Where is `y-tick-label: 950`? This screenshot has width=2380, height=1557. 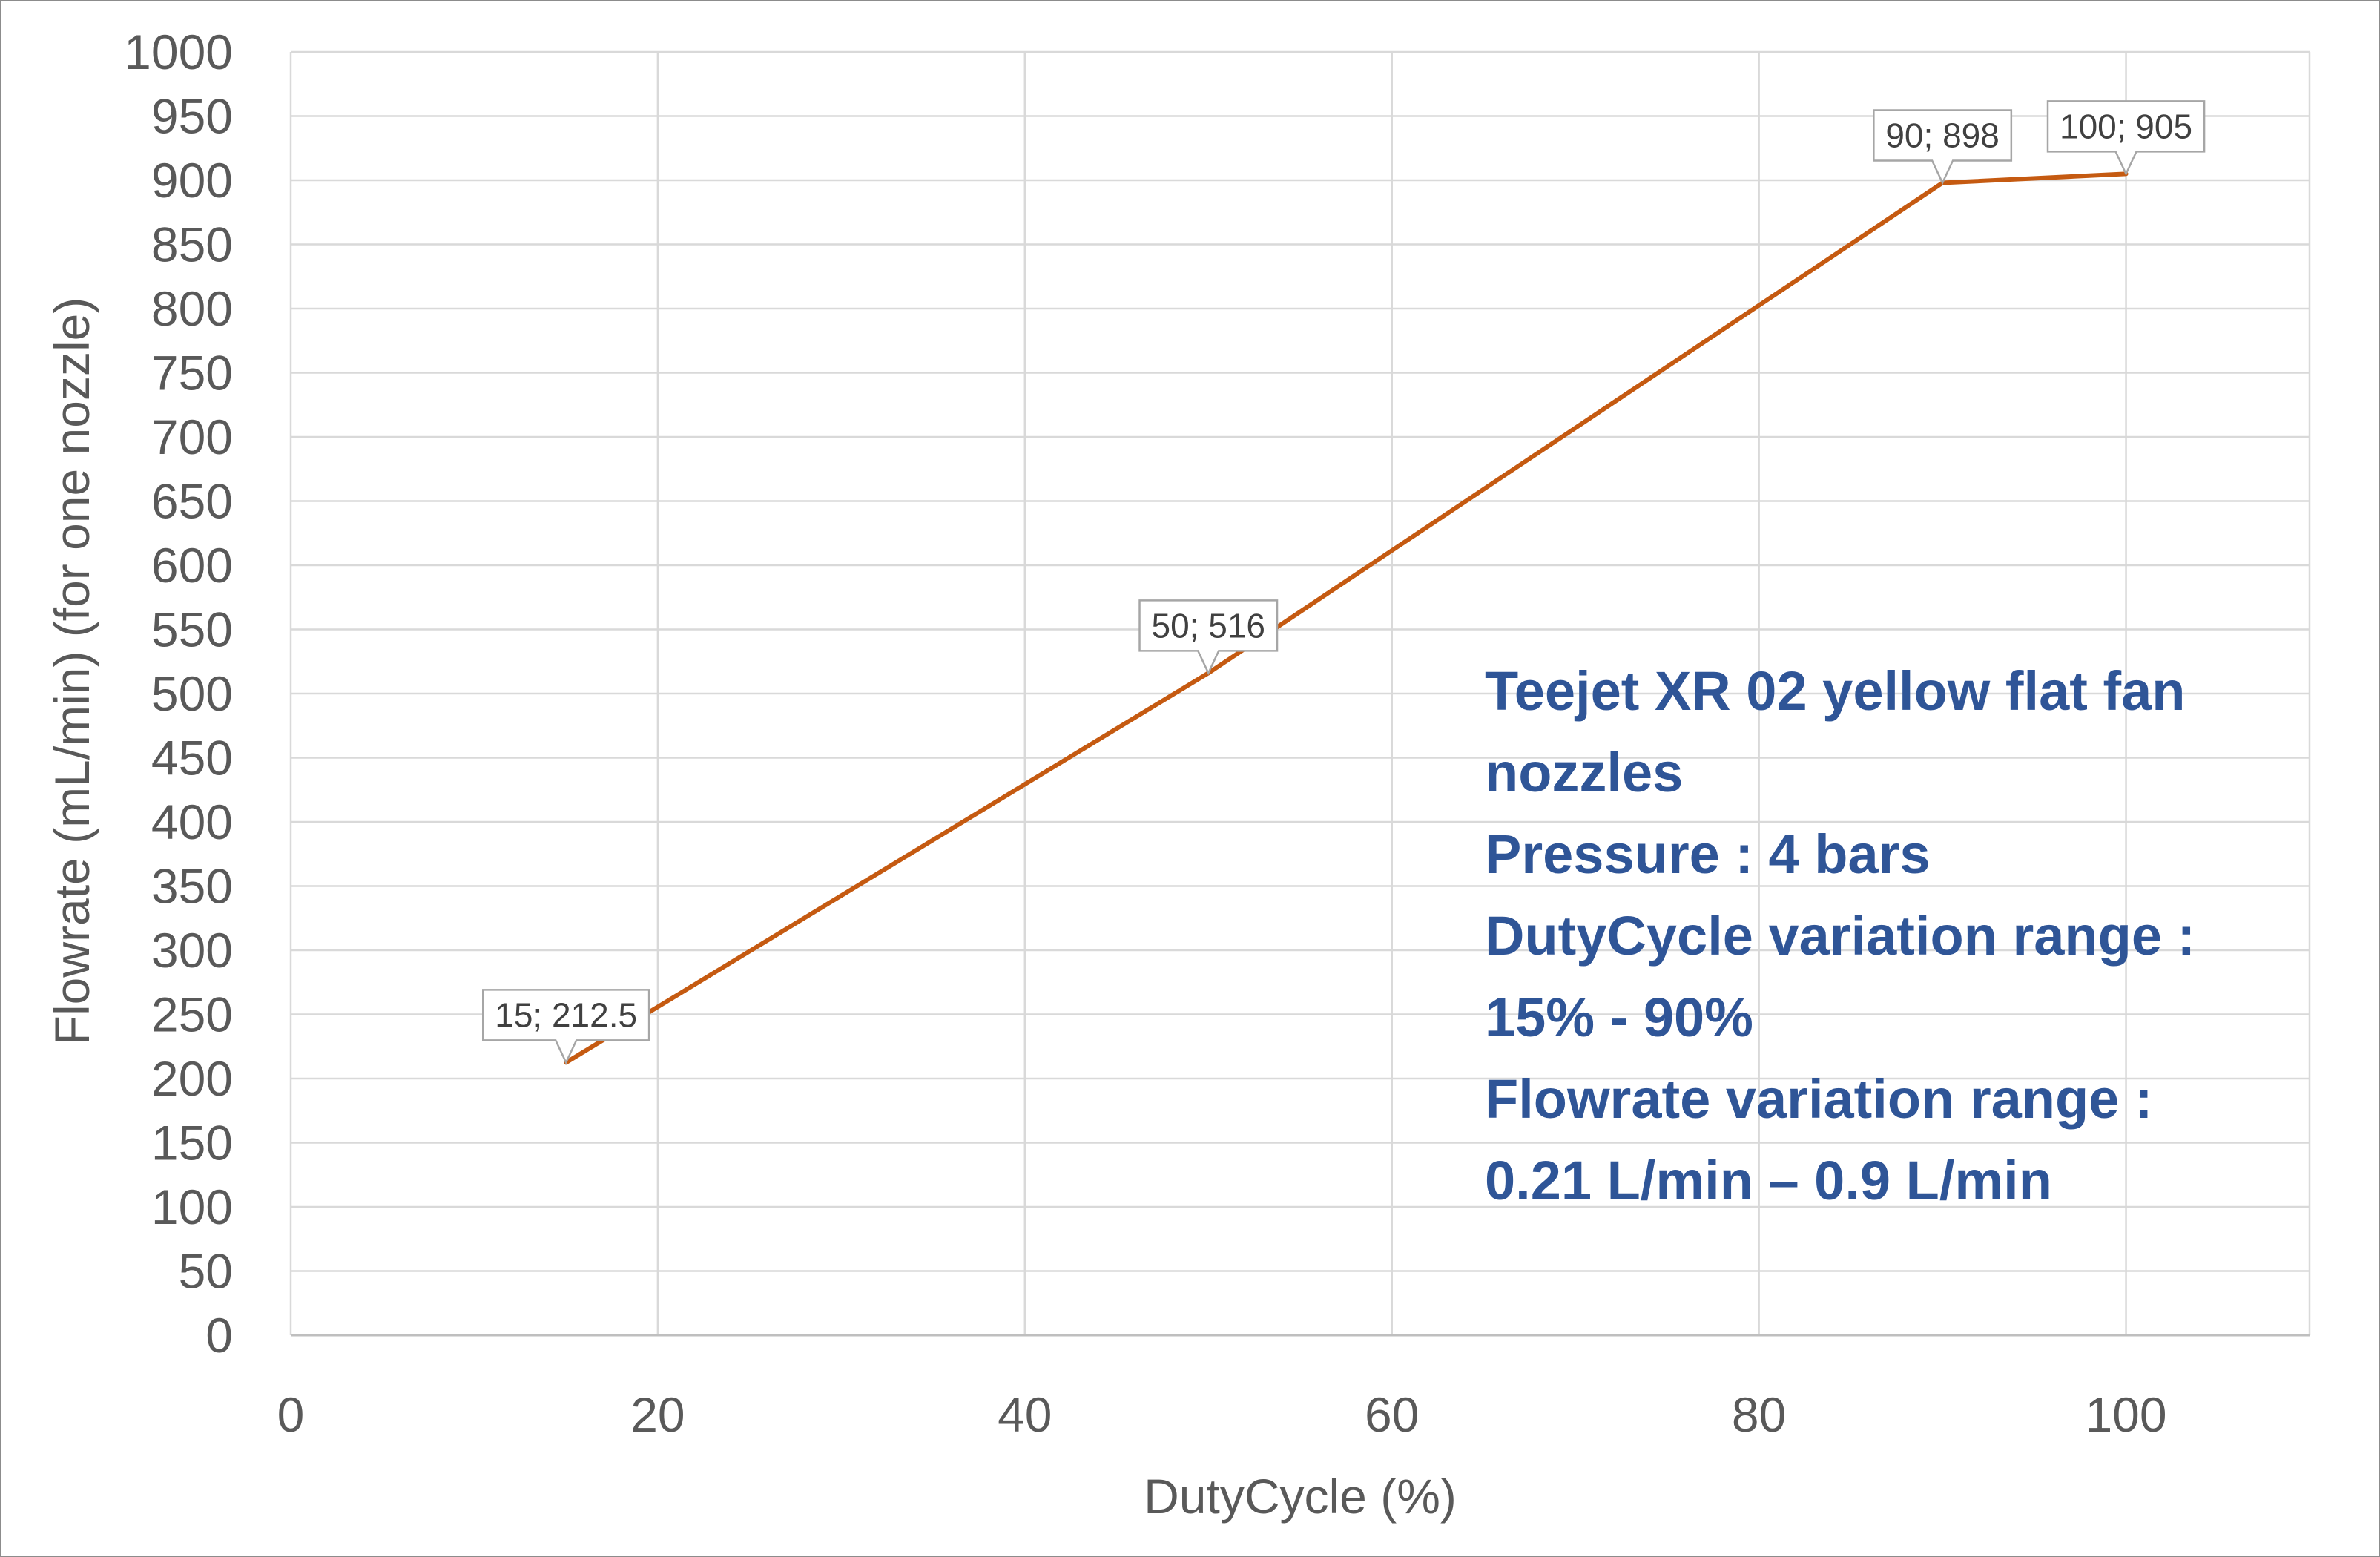
y-tick-label: 950 is located at coordinates (192, 116).